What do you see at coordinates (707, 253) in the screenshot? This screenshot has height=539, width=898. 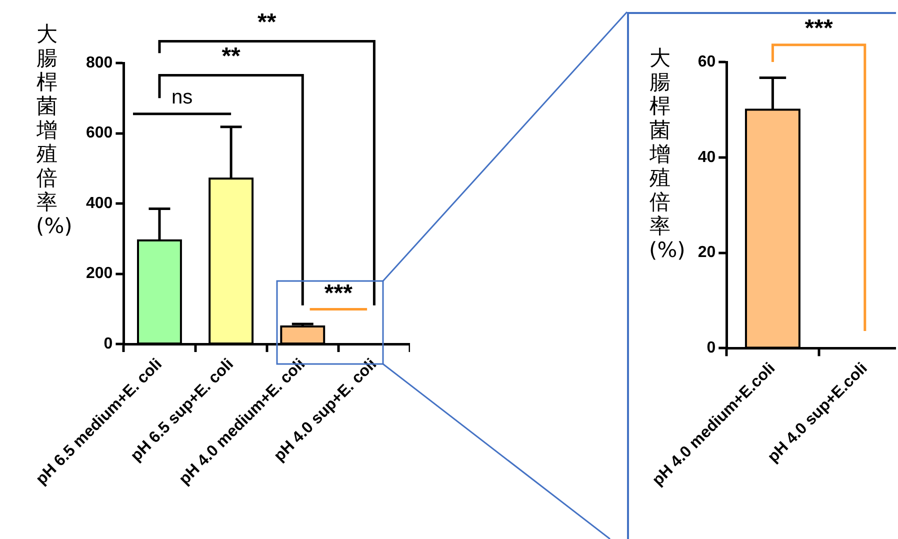 I see `y-tick-label: 20` at bounding box center [707, 253].